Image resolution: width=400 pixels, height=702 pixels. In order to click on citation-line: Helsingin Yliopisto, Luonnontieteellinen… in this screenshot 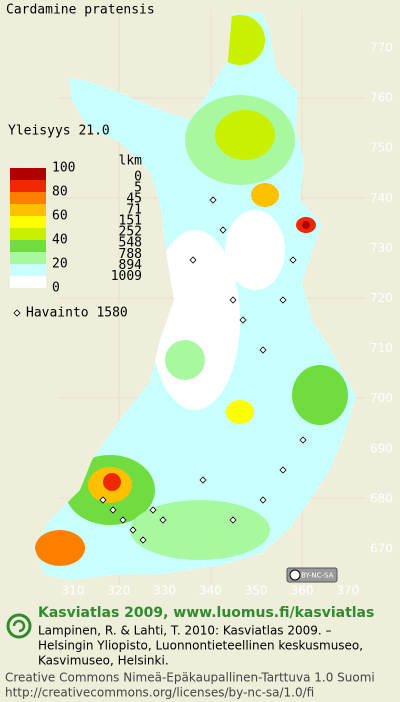, I will do `click(200, 646)`.